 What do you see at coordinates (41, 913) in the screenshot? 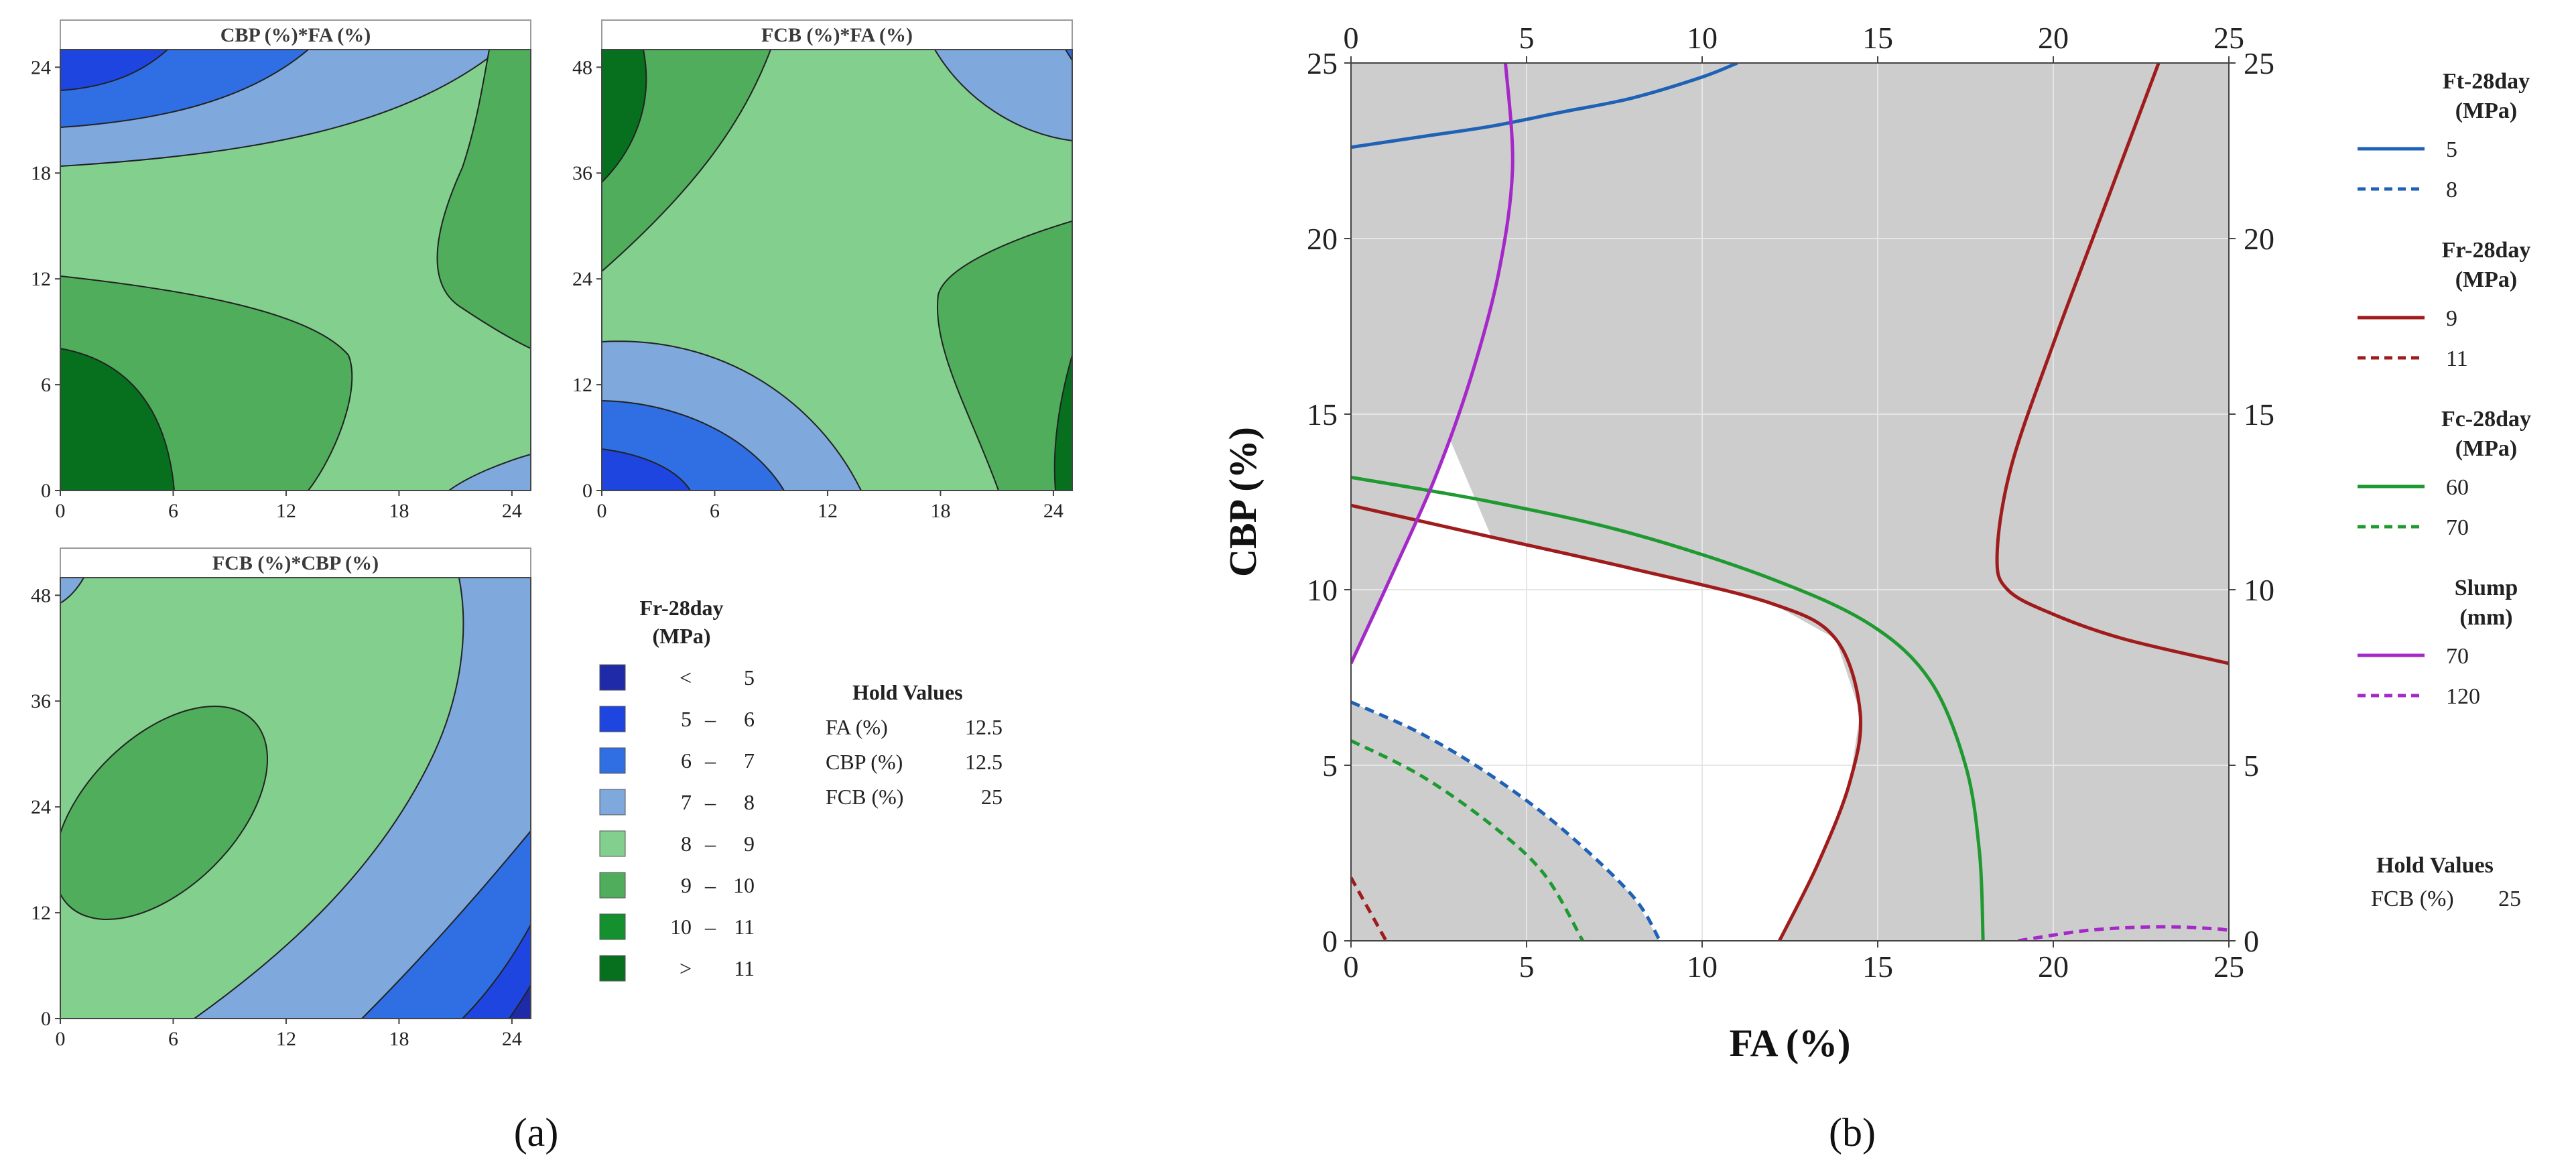
I see `y-tick-label: 12` at bounding box center [41, 913].